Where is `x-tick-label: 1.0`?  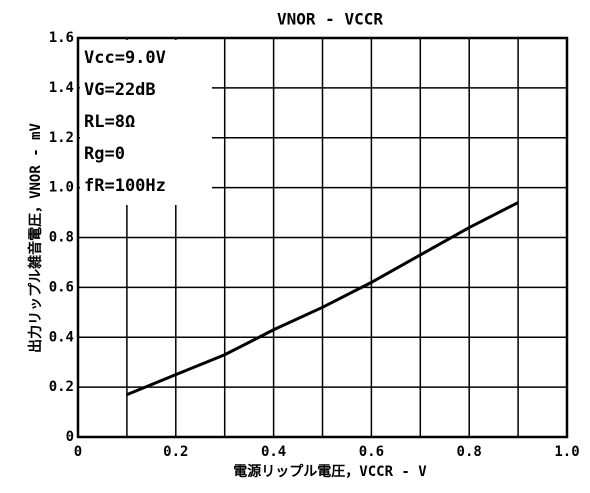 x-tick-label: 1.0 is located at coordinates (566, 452).